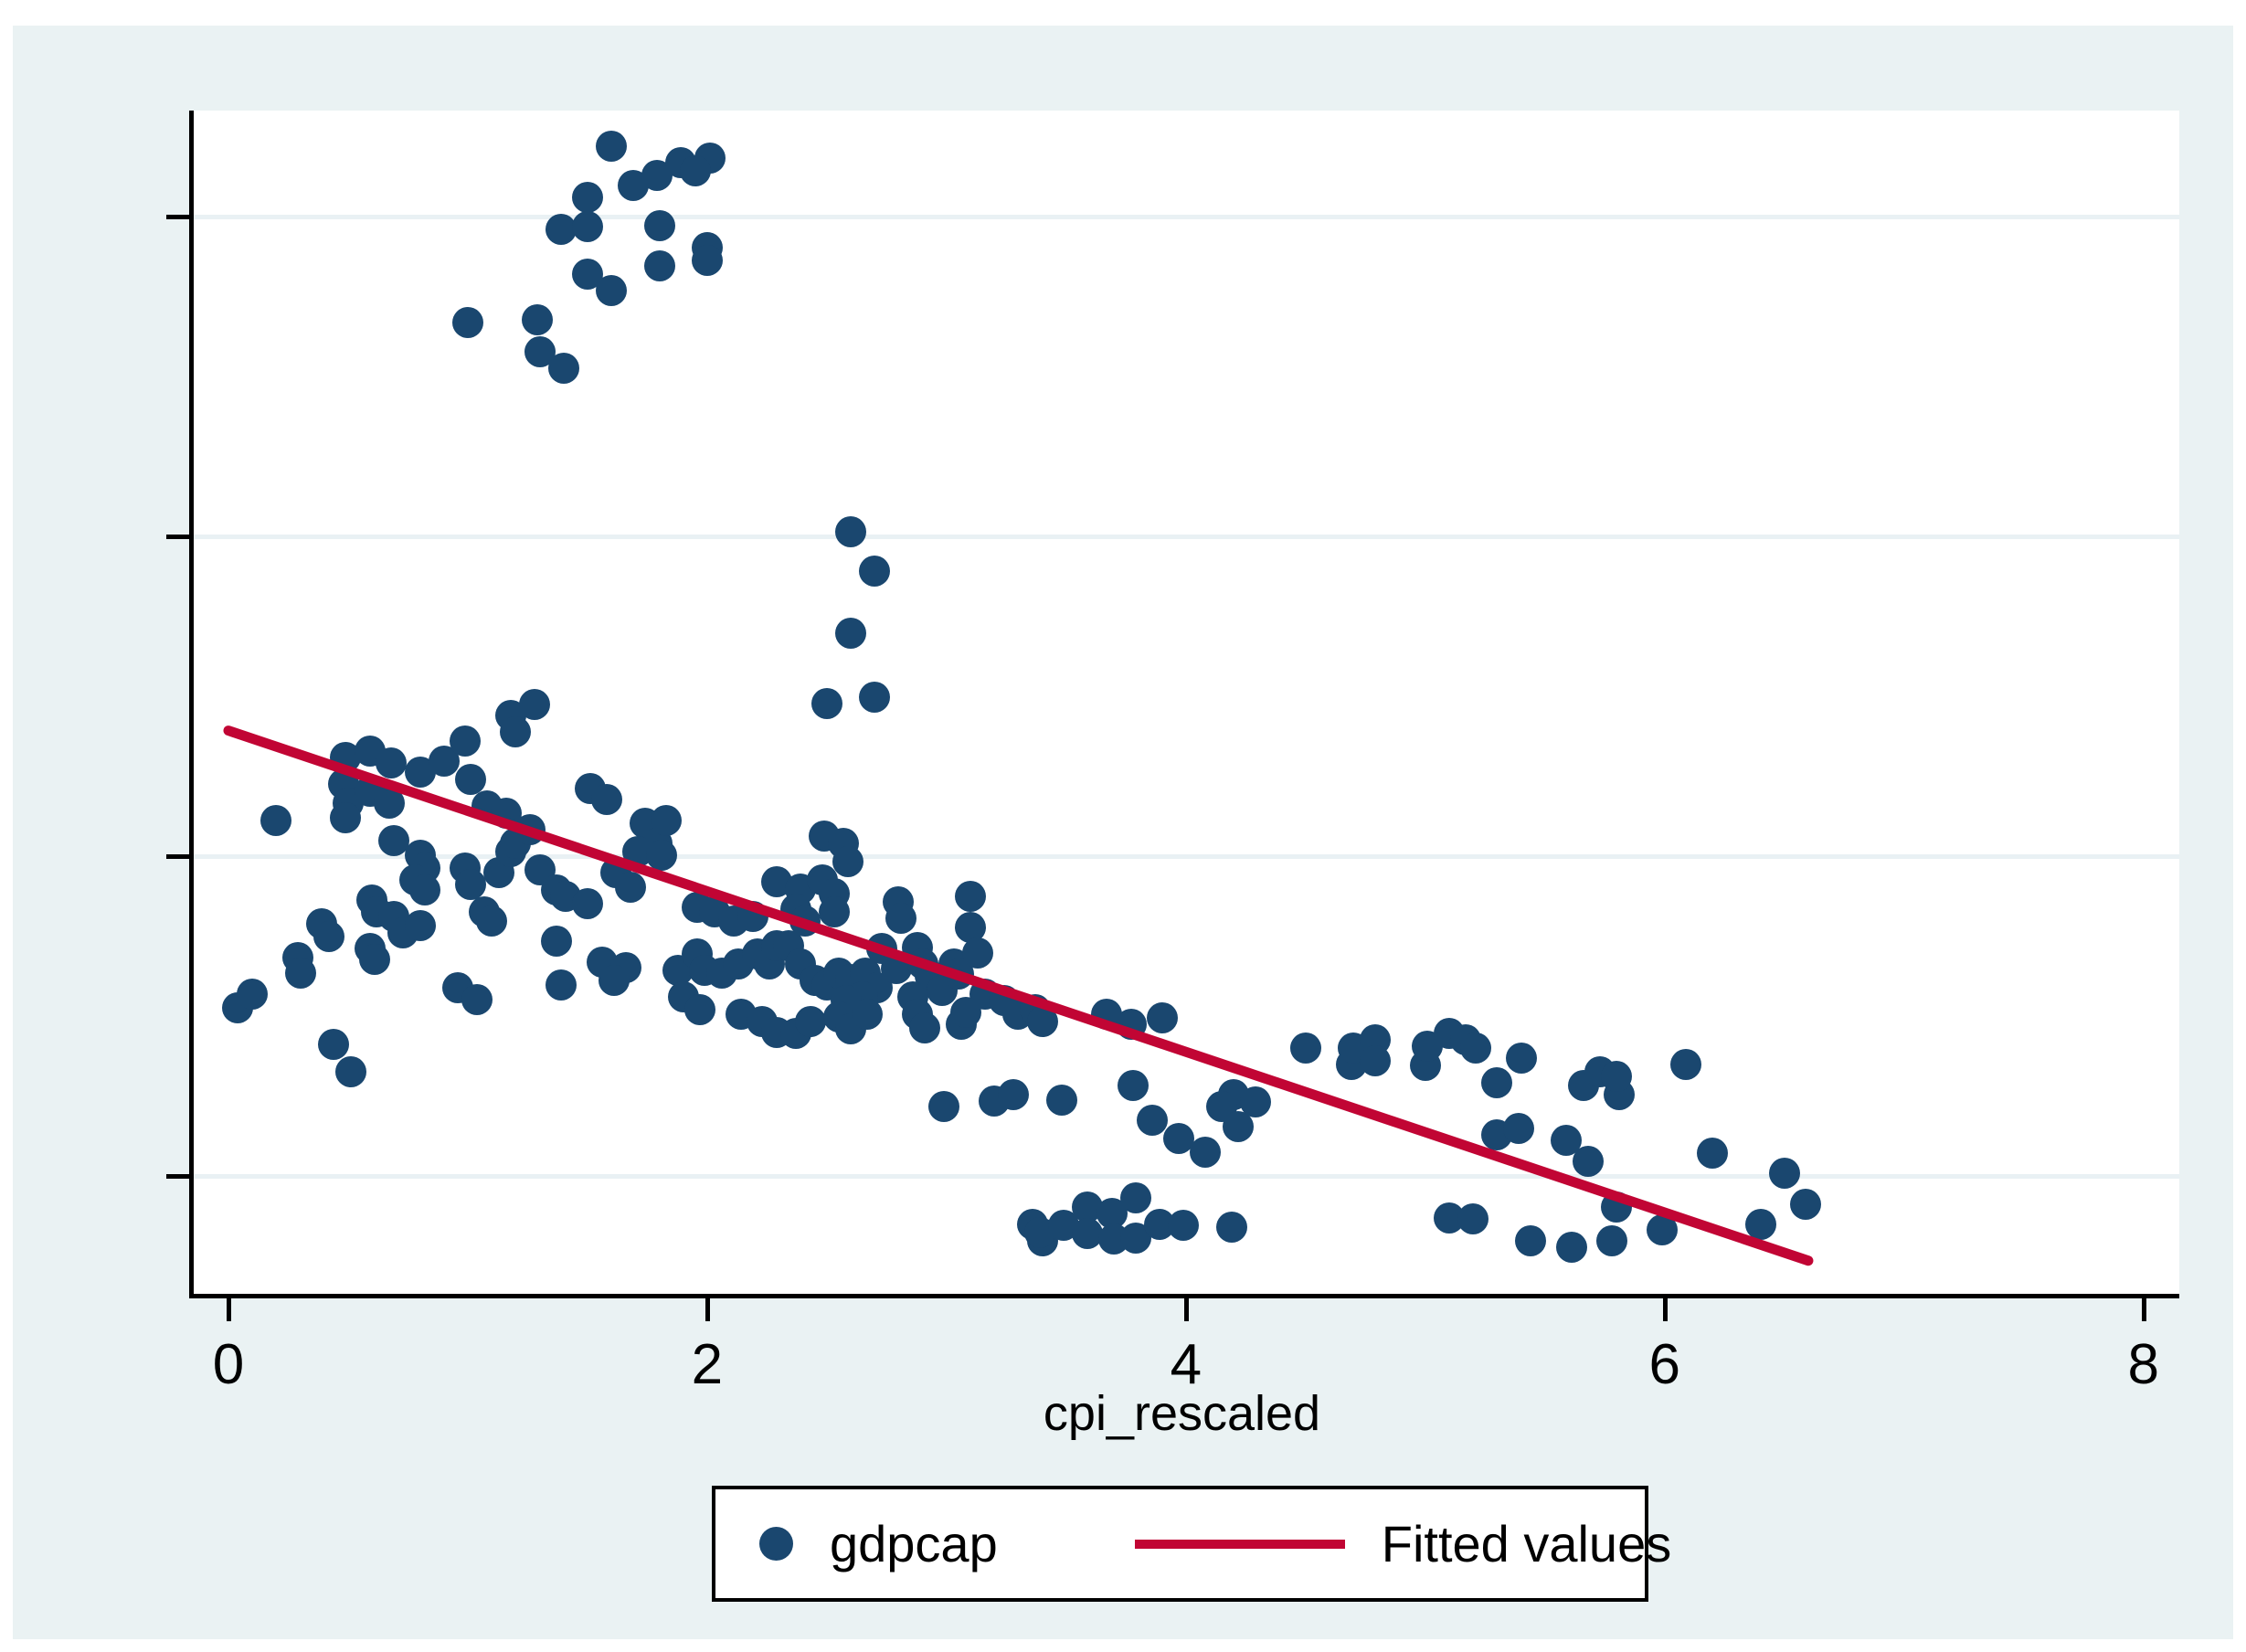  Describe the element at coordinates (1191, 1544) in the screenshot. I see `legend: gdpcap Fitted values` at that location.